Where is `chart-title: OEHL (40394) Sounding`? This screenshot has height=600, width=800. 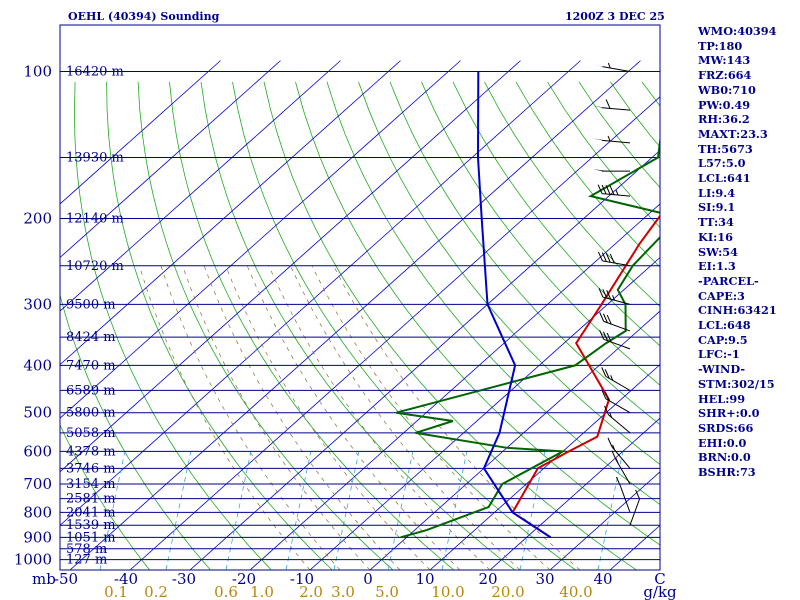
chart-title: OEHL (40394) Sounding is located at coordinates (144, 16).